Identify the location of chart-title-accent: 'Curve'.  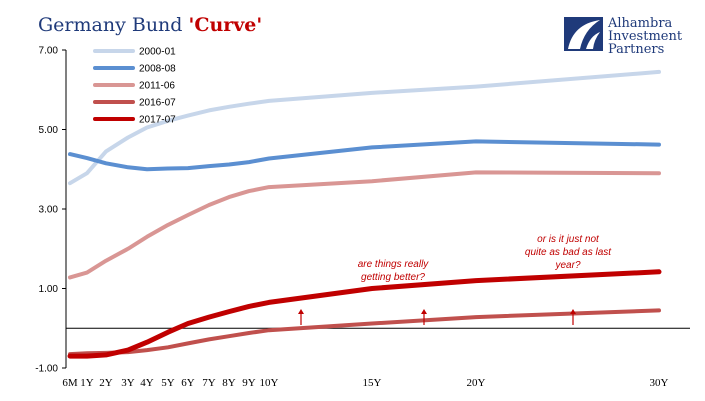
(226, 25).